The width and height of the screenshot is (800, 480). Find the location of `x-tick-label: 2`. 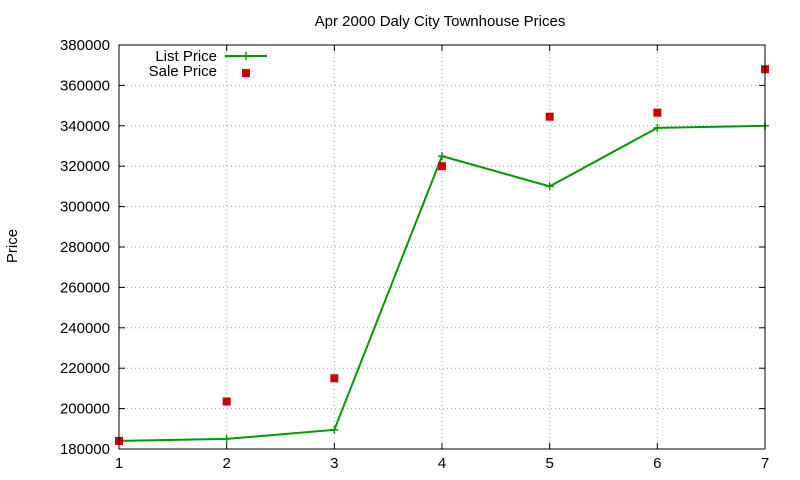

x-tick-label: 2 is located at coordinates (226, 463).